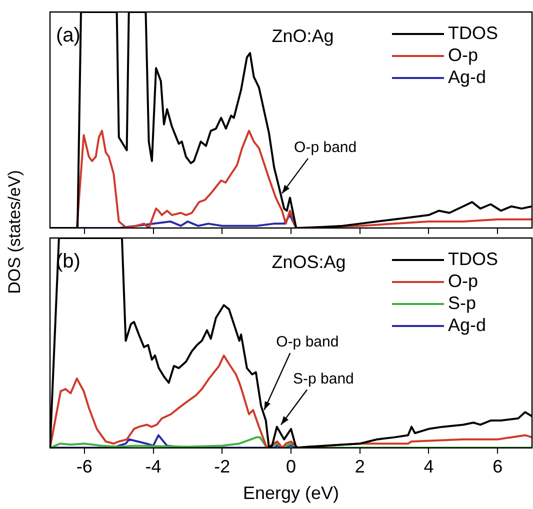 This screenshot has width=533, height=509. What do you see at coordinates (15, 232) in the screenshot?
I see `y-axis-title: DOS (states/eV)` at bounding box center [15, 232].